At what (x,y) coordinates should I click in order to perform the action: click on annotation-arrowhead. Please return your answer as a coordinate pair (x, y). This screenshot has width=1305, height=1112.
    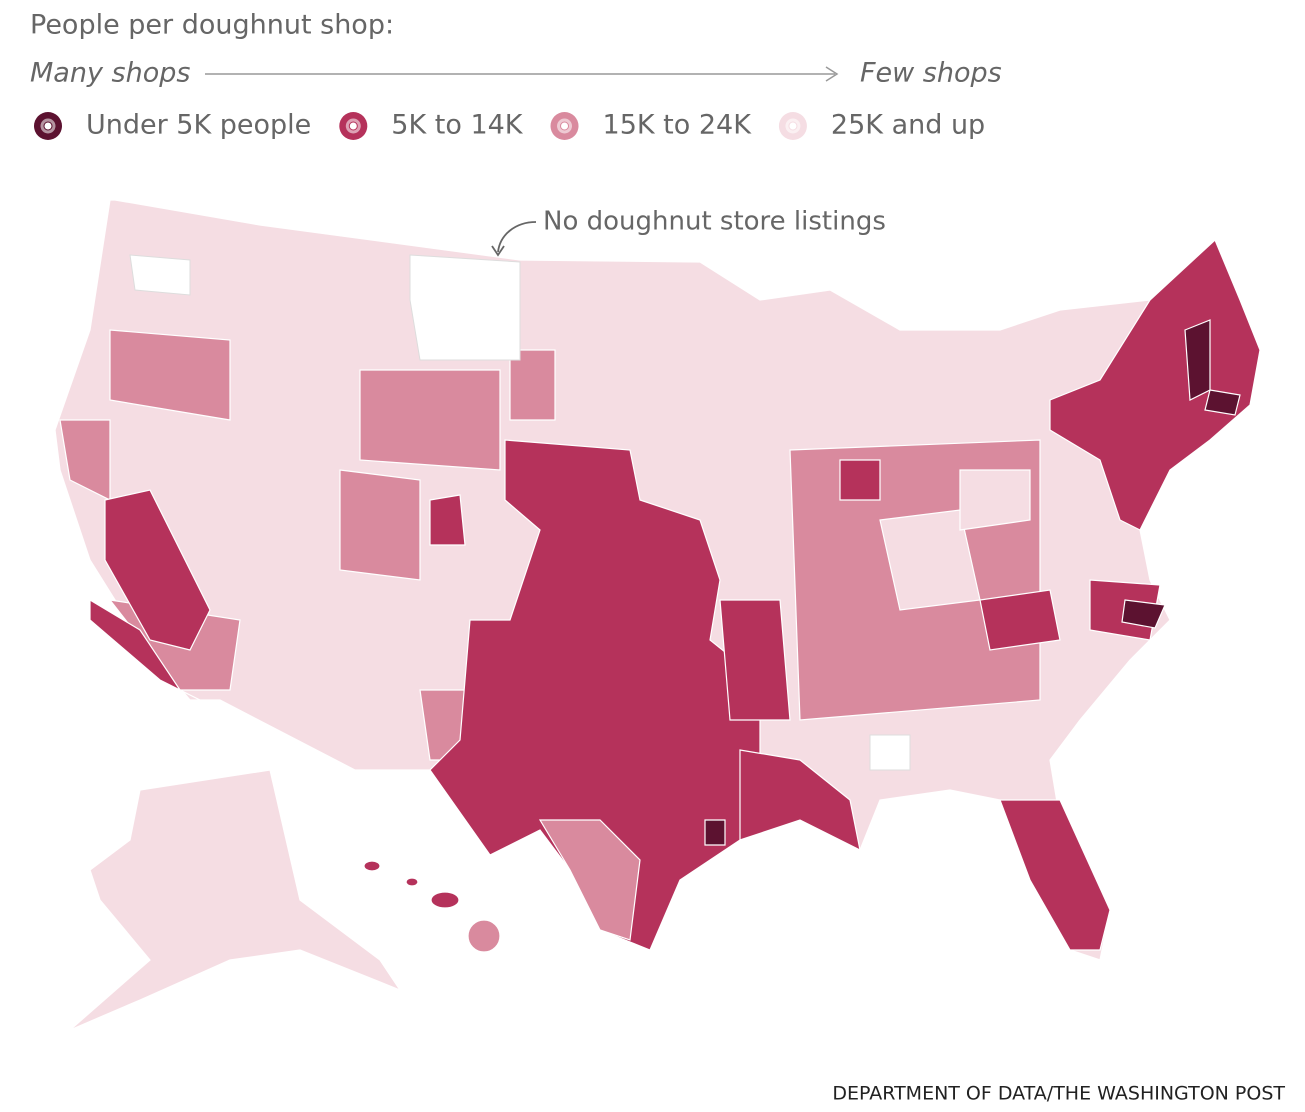
    Looking at the image, I should click on (498, 251).